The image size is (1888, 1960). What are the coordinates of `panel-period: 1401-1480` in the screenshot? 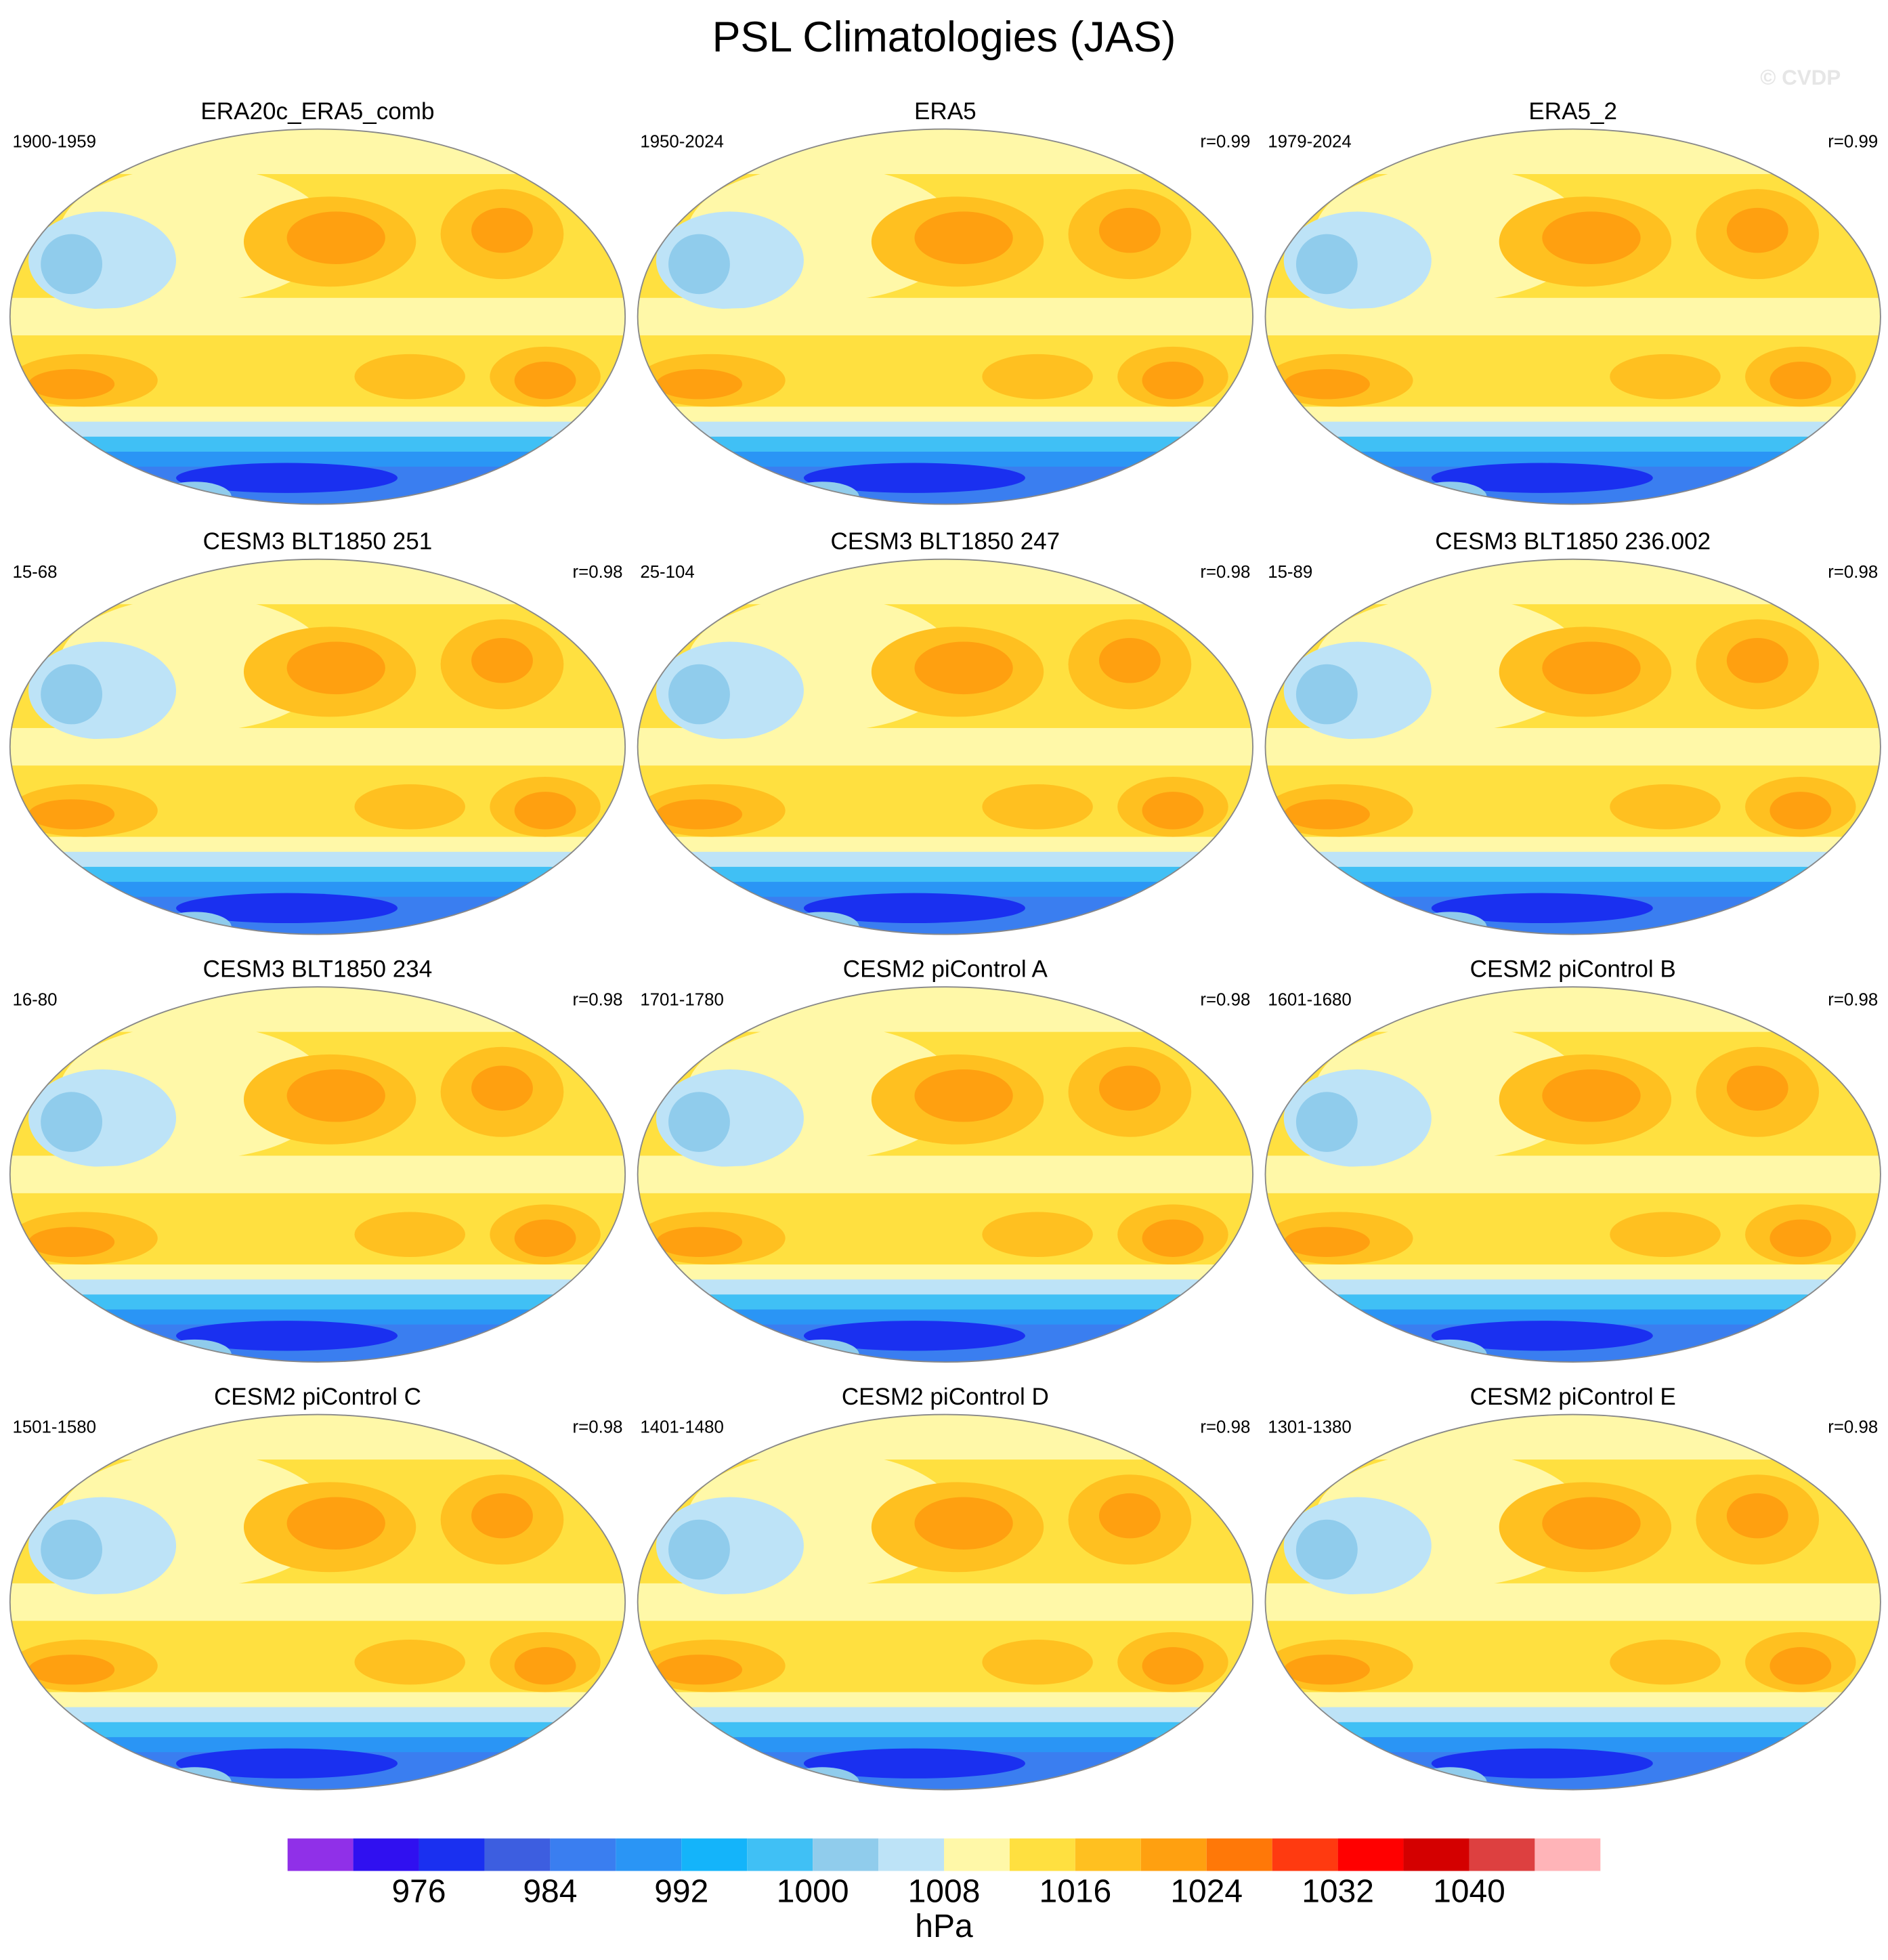 It's located at (682, 1427).